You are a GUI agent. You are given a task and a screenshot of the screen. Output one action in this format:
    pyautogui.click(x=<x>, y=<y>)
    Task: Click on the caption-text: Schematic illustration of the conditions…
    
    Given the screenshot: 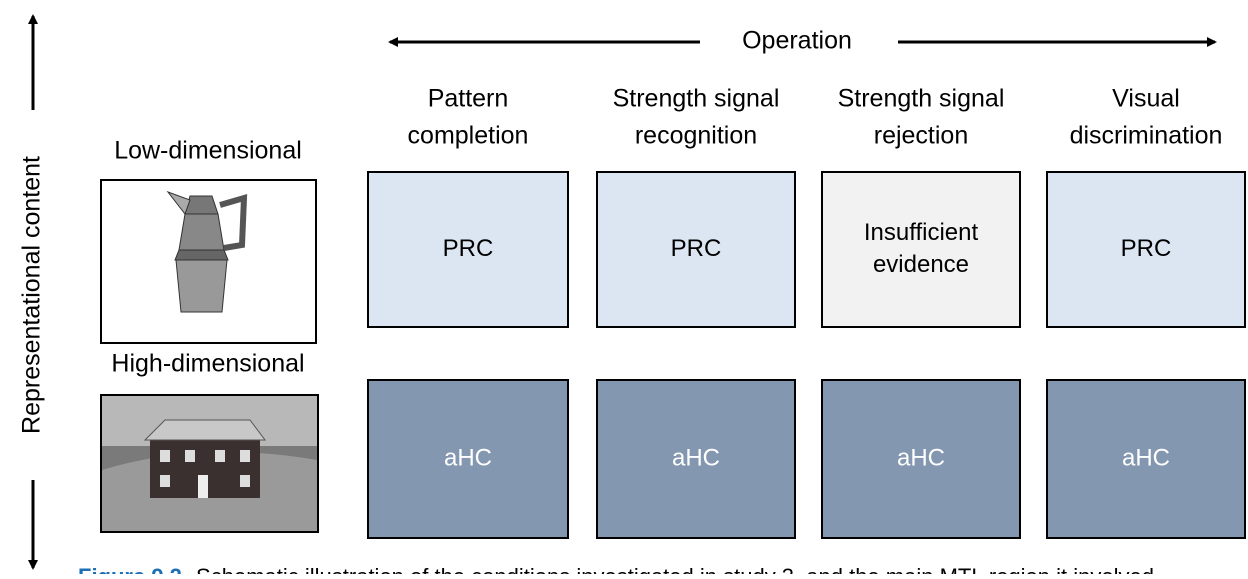 What is the action you would take?
    pyautogui.click(x=675, y=569)
    